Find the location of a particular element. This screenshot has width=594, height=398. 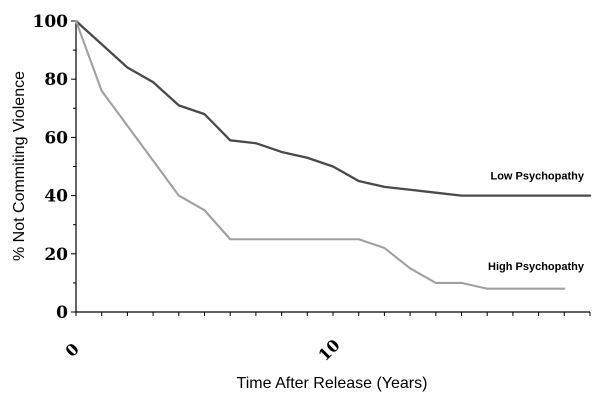

y-axis-ticks: 0 20 40 60 80 100 is located at coordinates (54, 167).